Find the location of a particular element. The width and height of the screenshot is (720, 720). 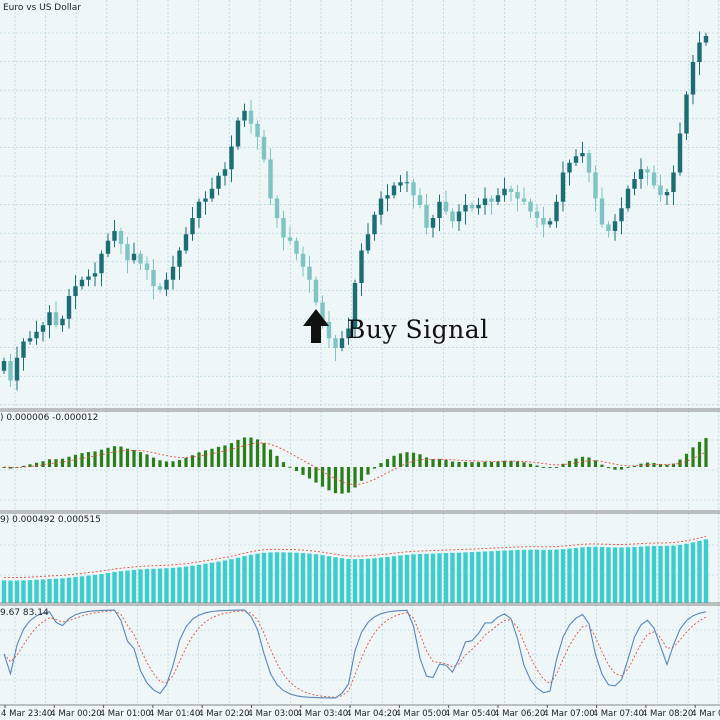

stoch-pane is located at coordinates (355, 654).